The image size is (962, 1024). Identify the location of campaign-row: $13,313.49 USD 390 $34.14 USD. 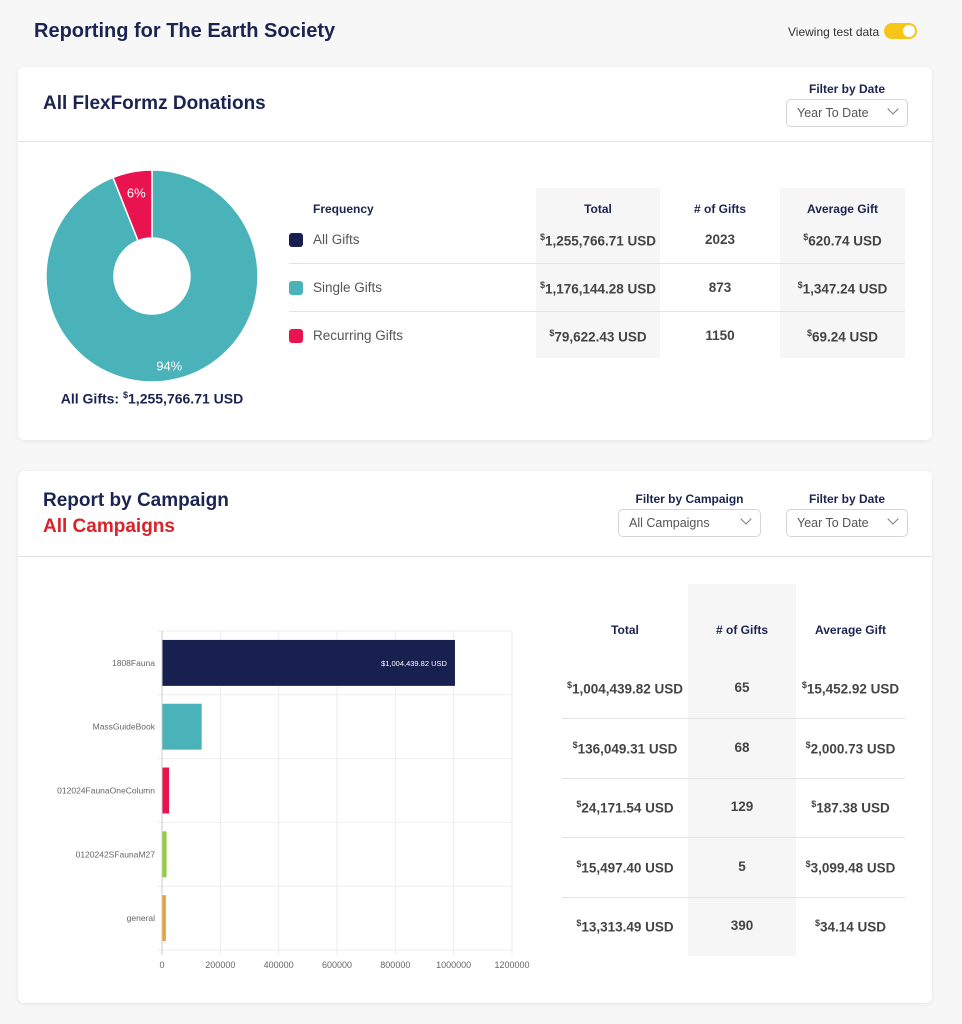
(733, 928).